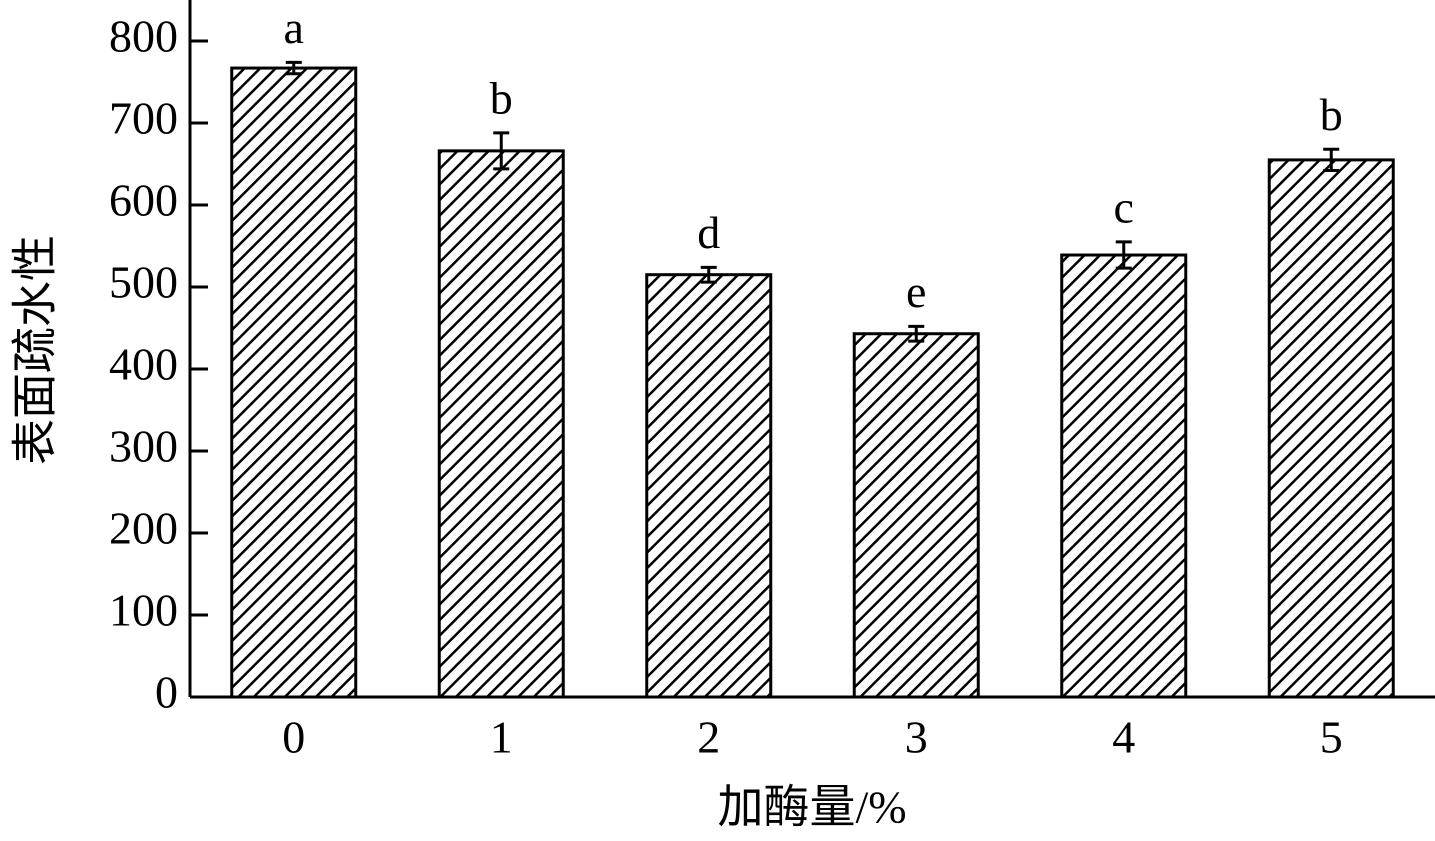 Image resolution: width=1435 pixels, height=841 pixels. Describe the element at coordinates (811, 807) in the screenshot. I see `x-axis-label: 加酶量/%` at that location.